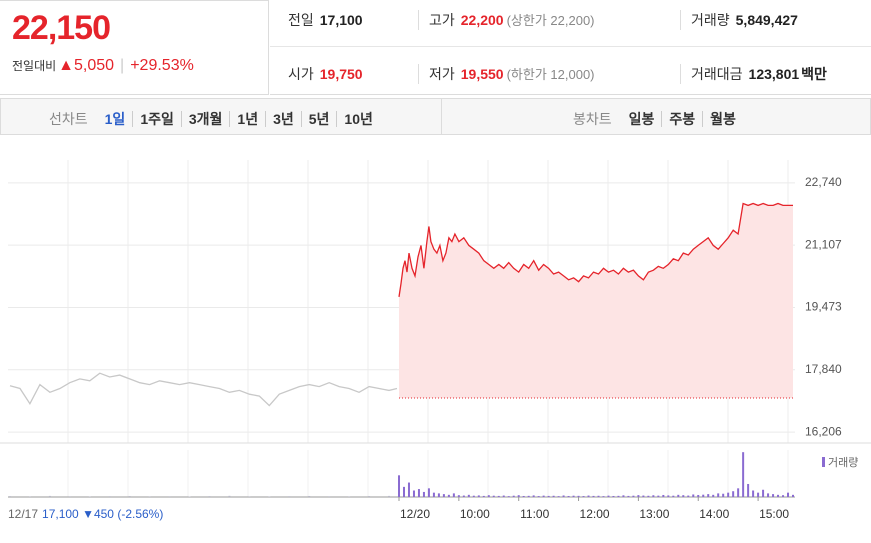  What do you see at coordinates (358, 119) in the screenshot?
I see `period-tab: 10년` at bounding box center [358, 119].